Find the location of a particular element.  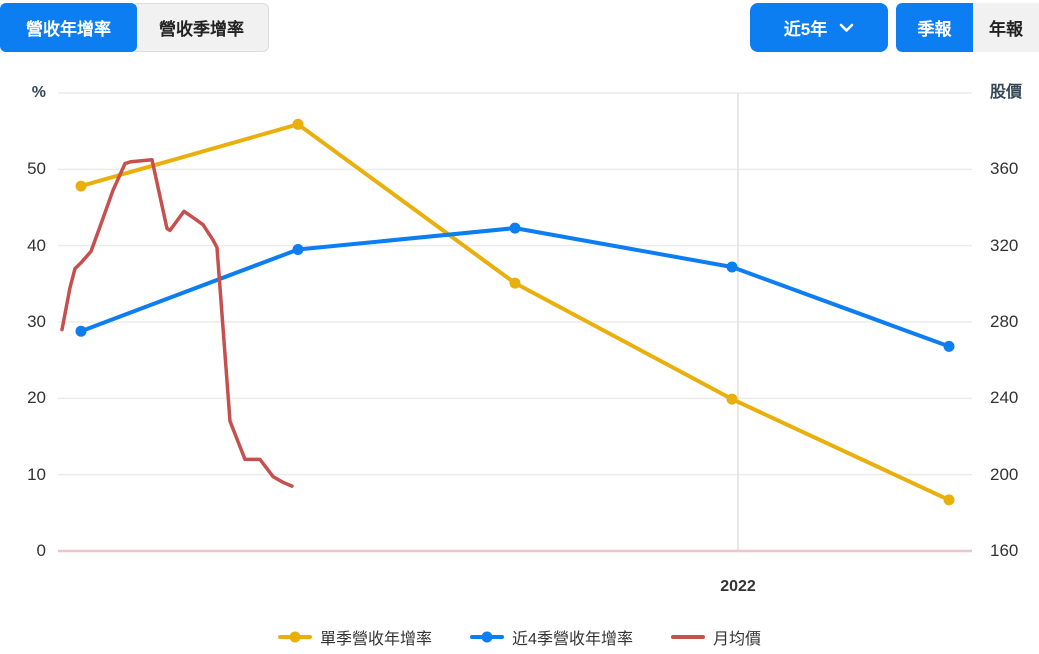

axis-tick-label: 10 is located at coordinates (36, 474).